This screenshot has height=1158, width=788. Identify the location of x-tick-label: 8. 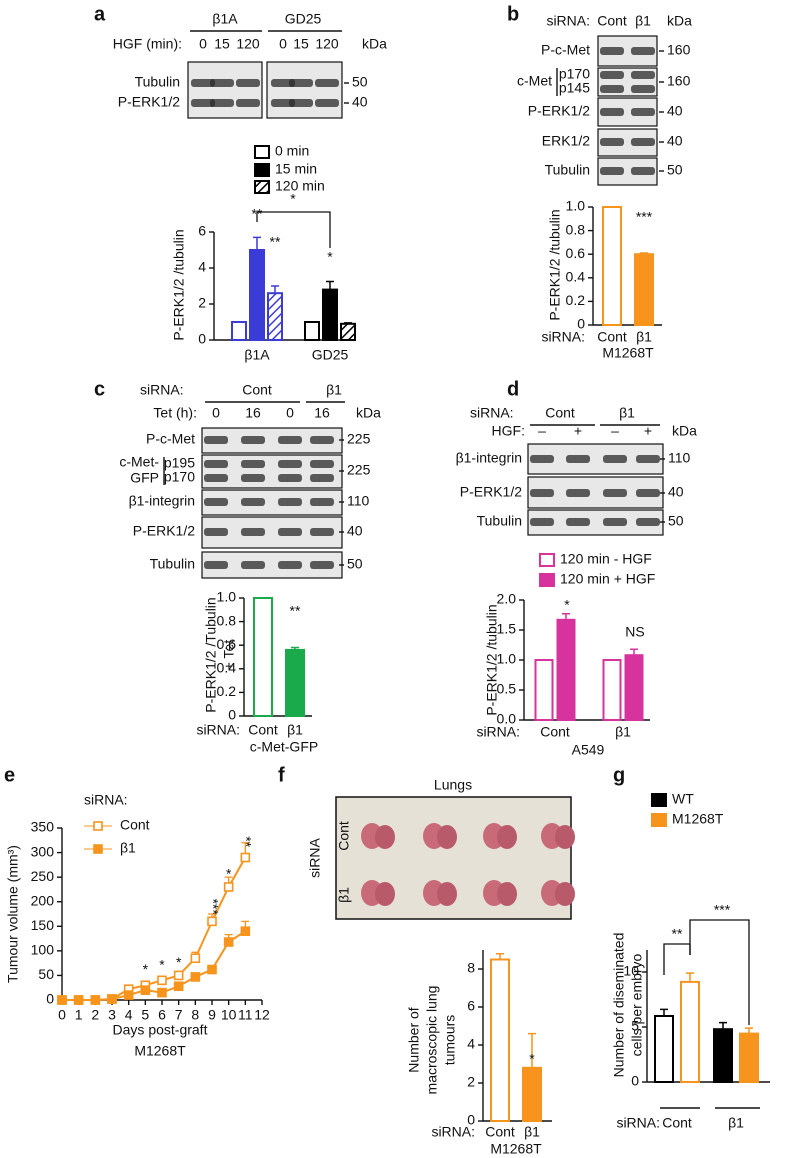
(195, 1015).